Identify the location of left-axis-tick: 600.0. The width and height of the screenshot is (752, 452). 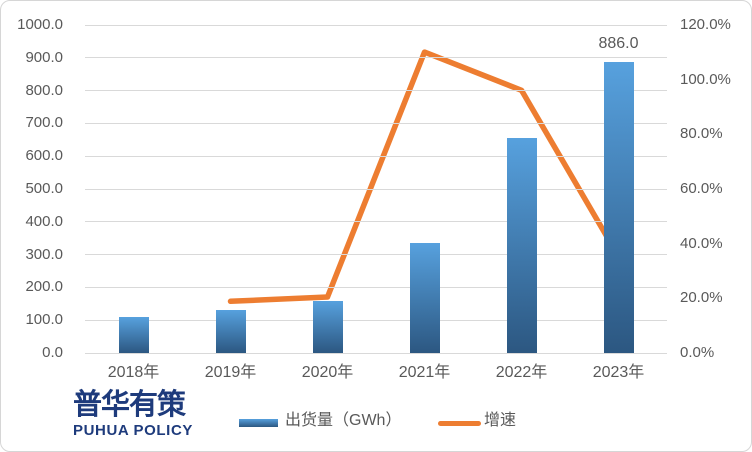
(44, 156).